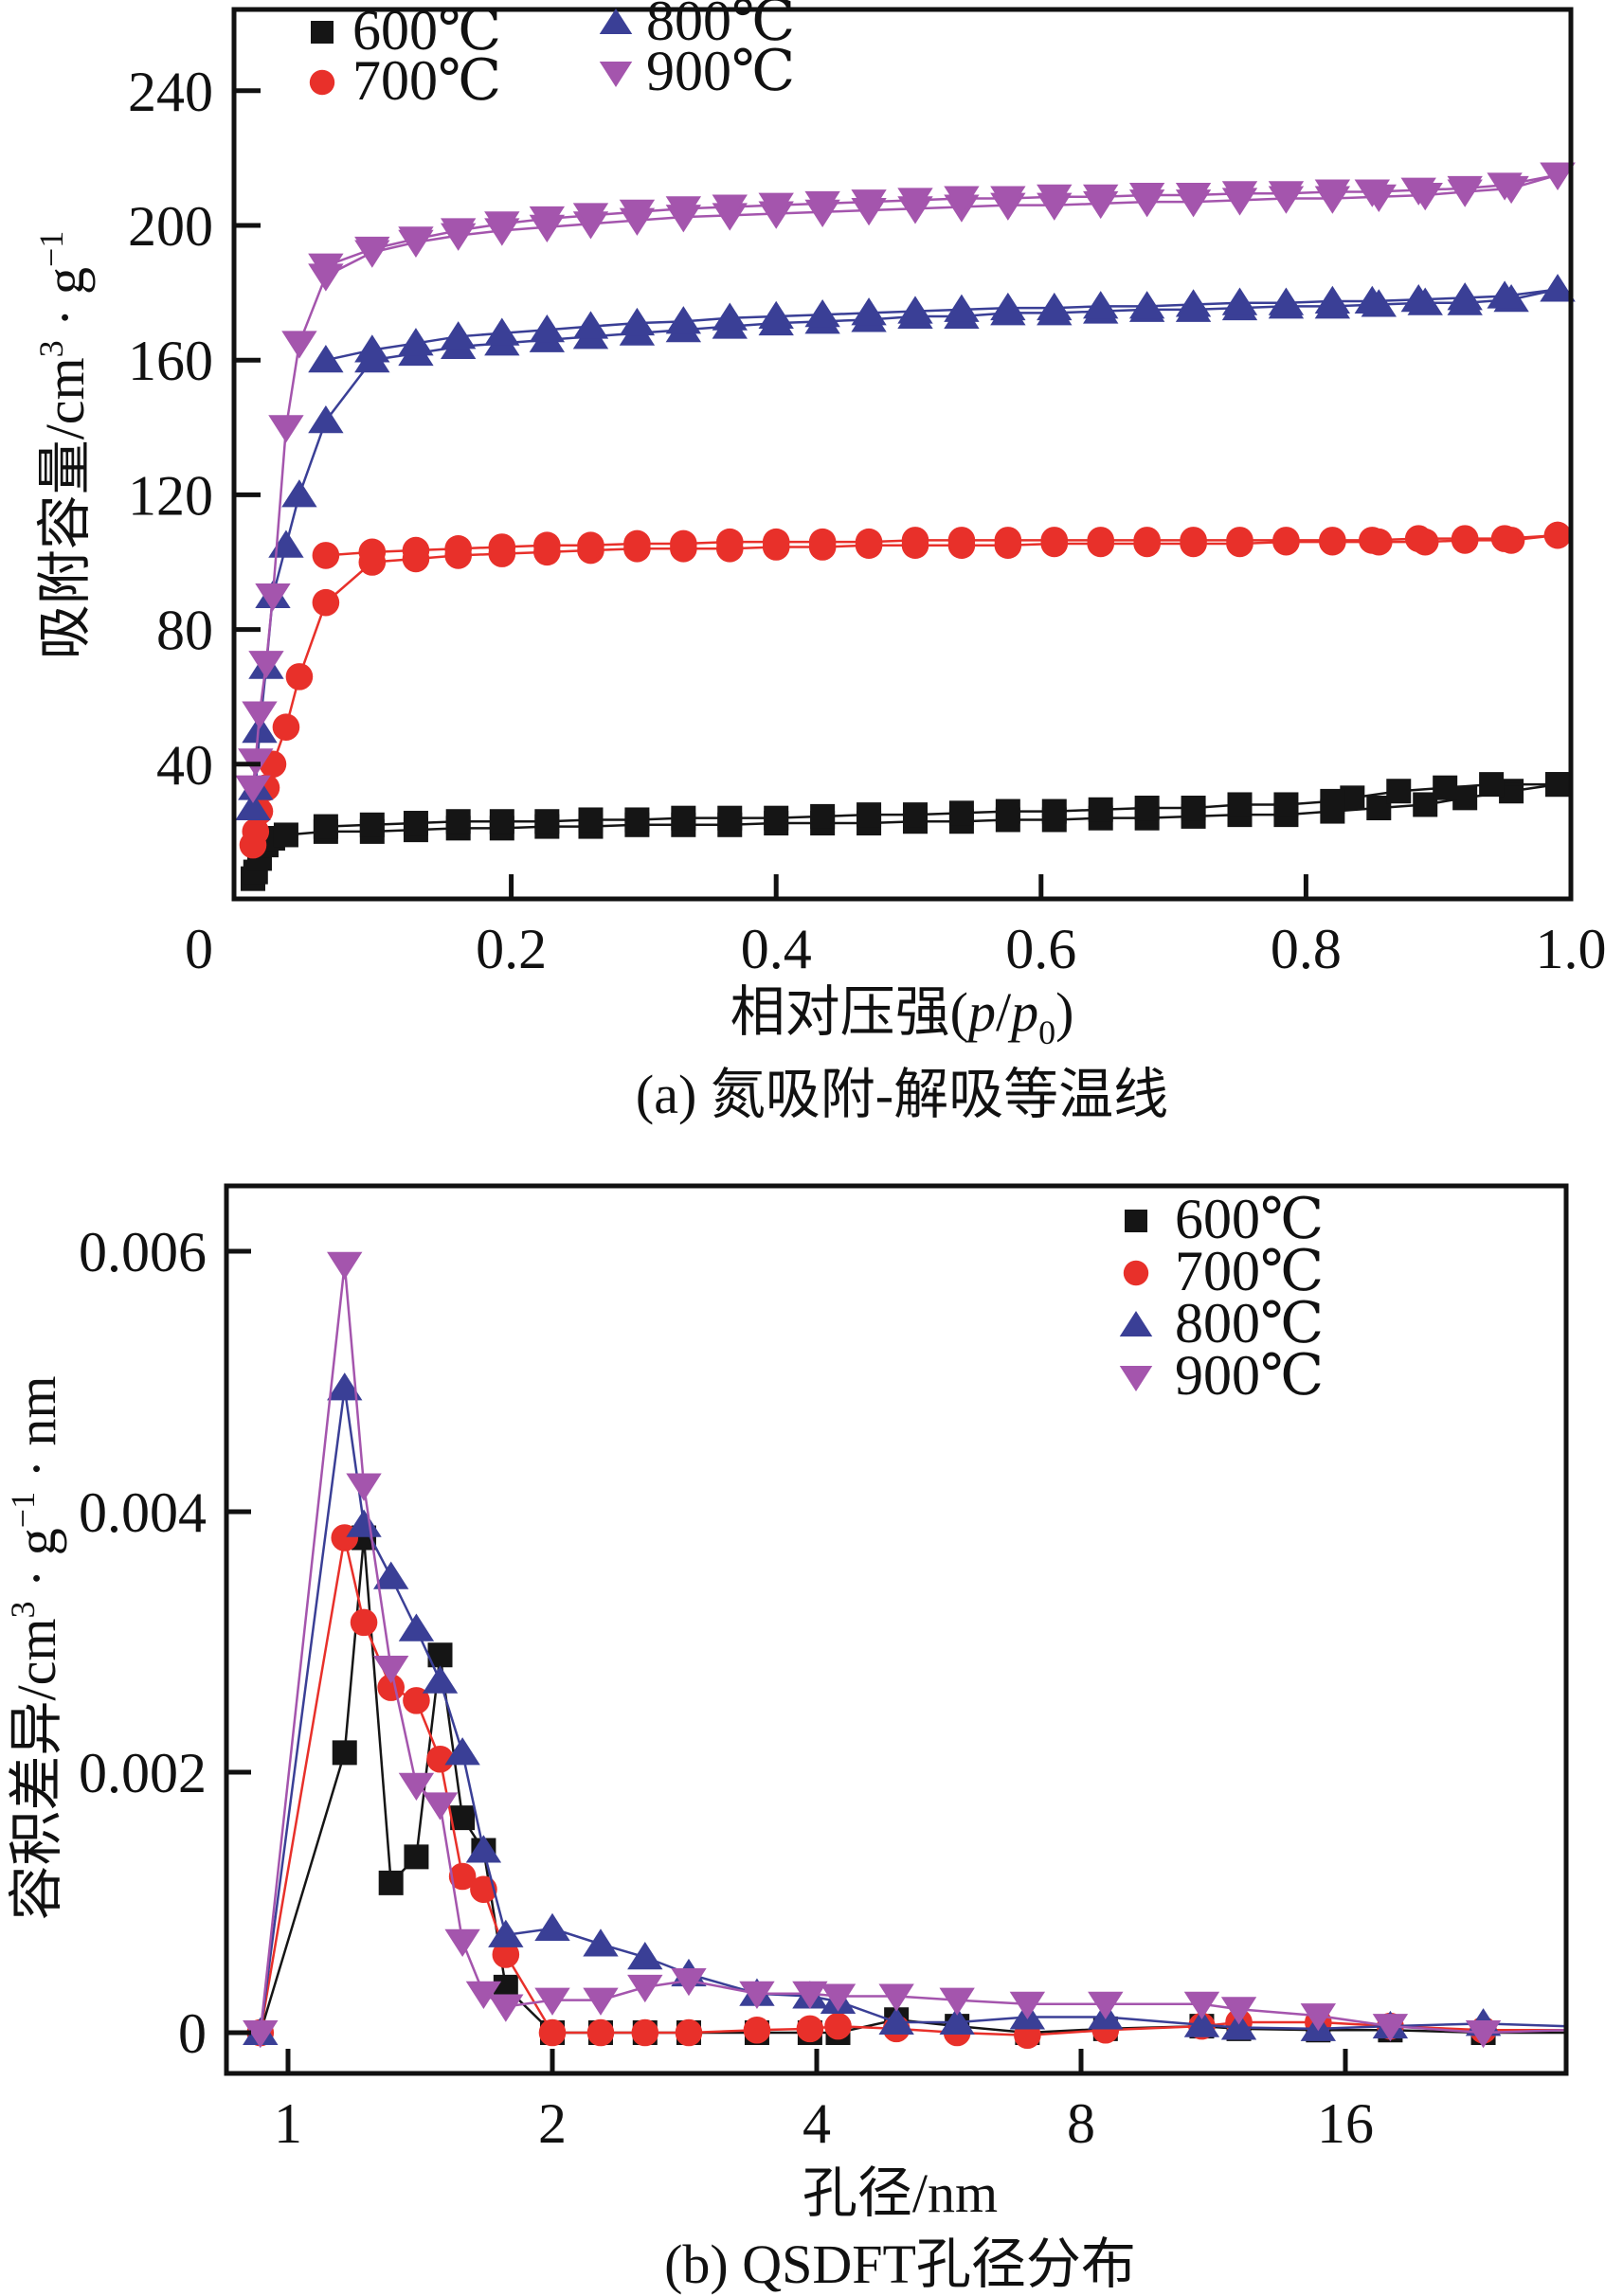 This screenshot has height=2296, width=1623. What do you see at coordinates (170, 495) in the screenshot?
I see `y-tick-label: 120` at bounding box center [170, 495].